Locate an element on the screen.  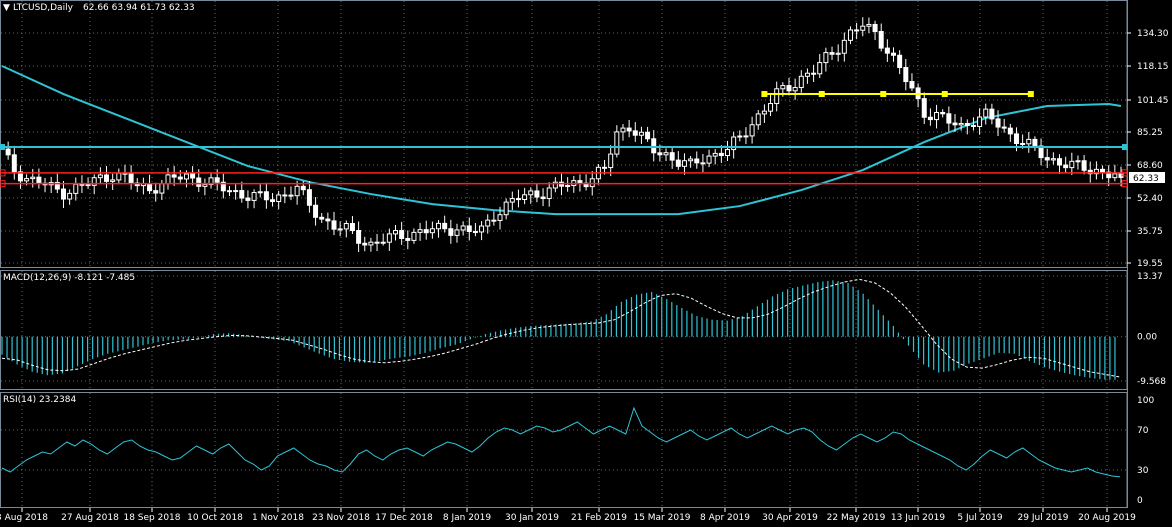
rsi-tick-label: 100 is located at coordinates (1145, 401).